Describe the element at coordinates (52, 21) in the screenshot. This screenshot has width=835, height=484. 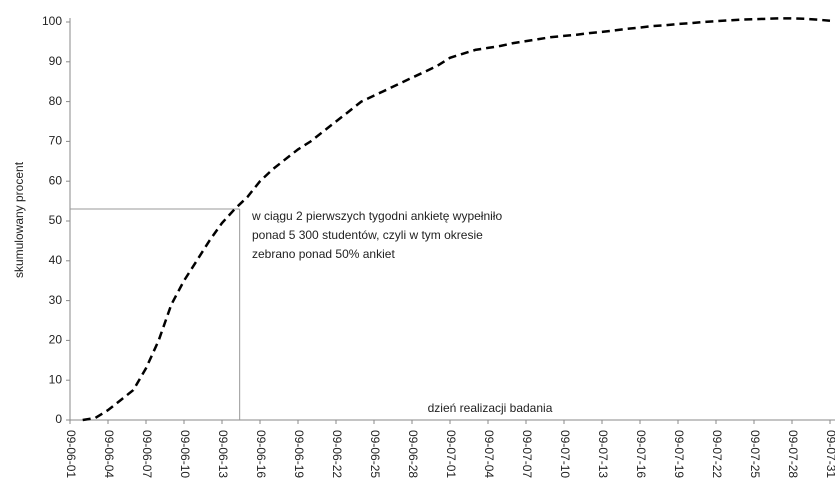
I see `y-tick-label: 100` at that location.